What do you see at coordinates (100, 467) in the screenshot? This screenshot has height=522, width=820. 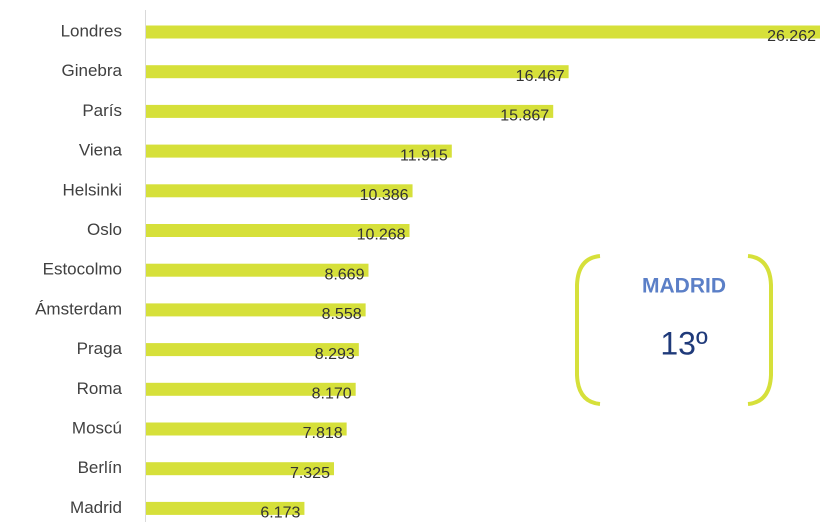 I see `category-label: Berlín` at bounding box center [100, 467].